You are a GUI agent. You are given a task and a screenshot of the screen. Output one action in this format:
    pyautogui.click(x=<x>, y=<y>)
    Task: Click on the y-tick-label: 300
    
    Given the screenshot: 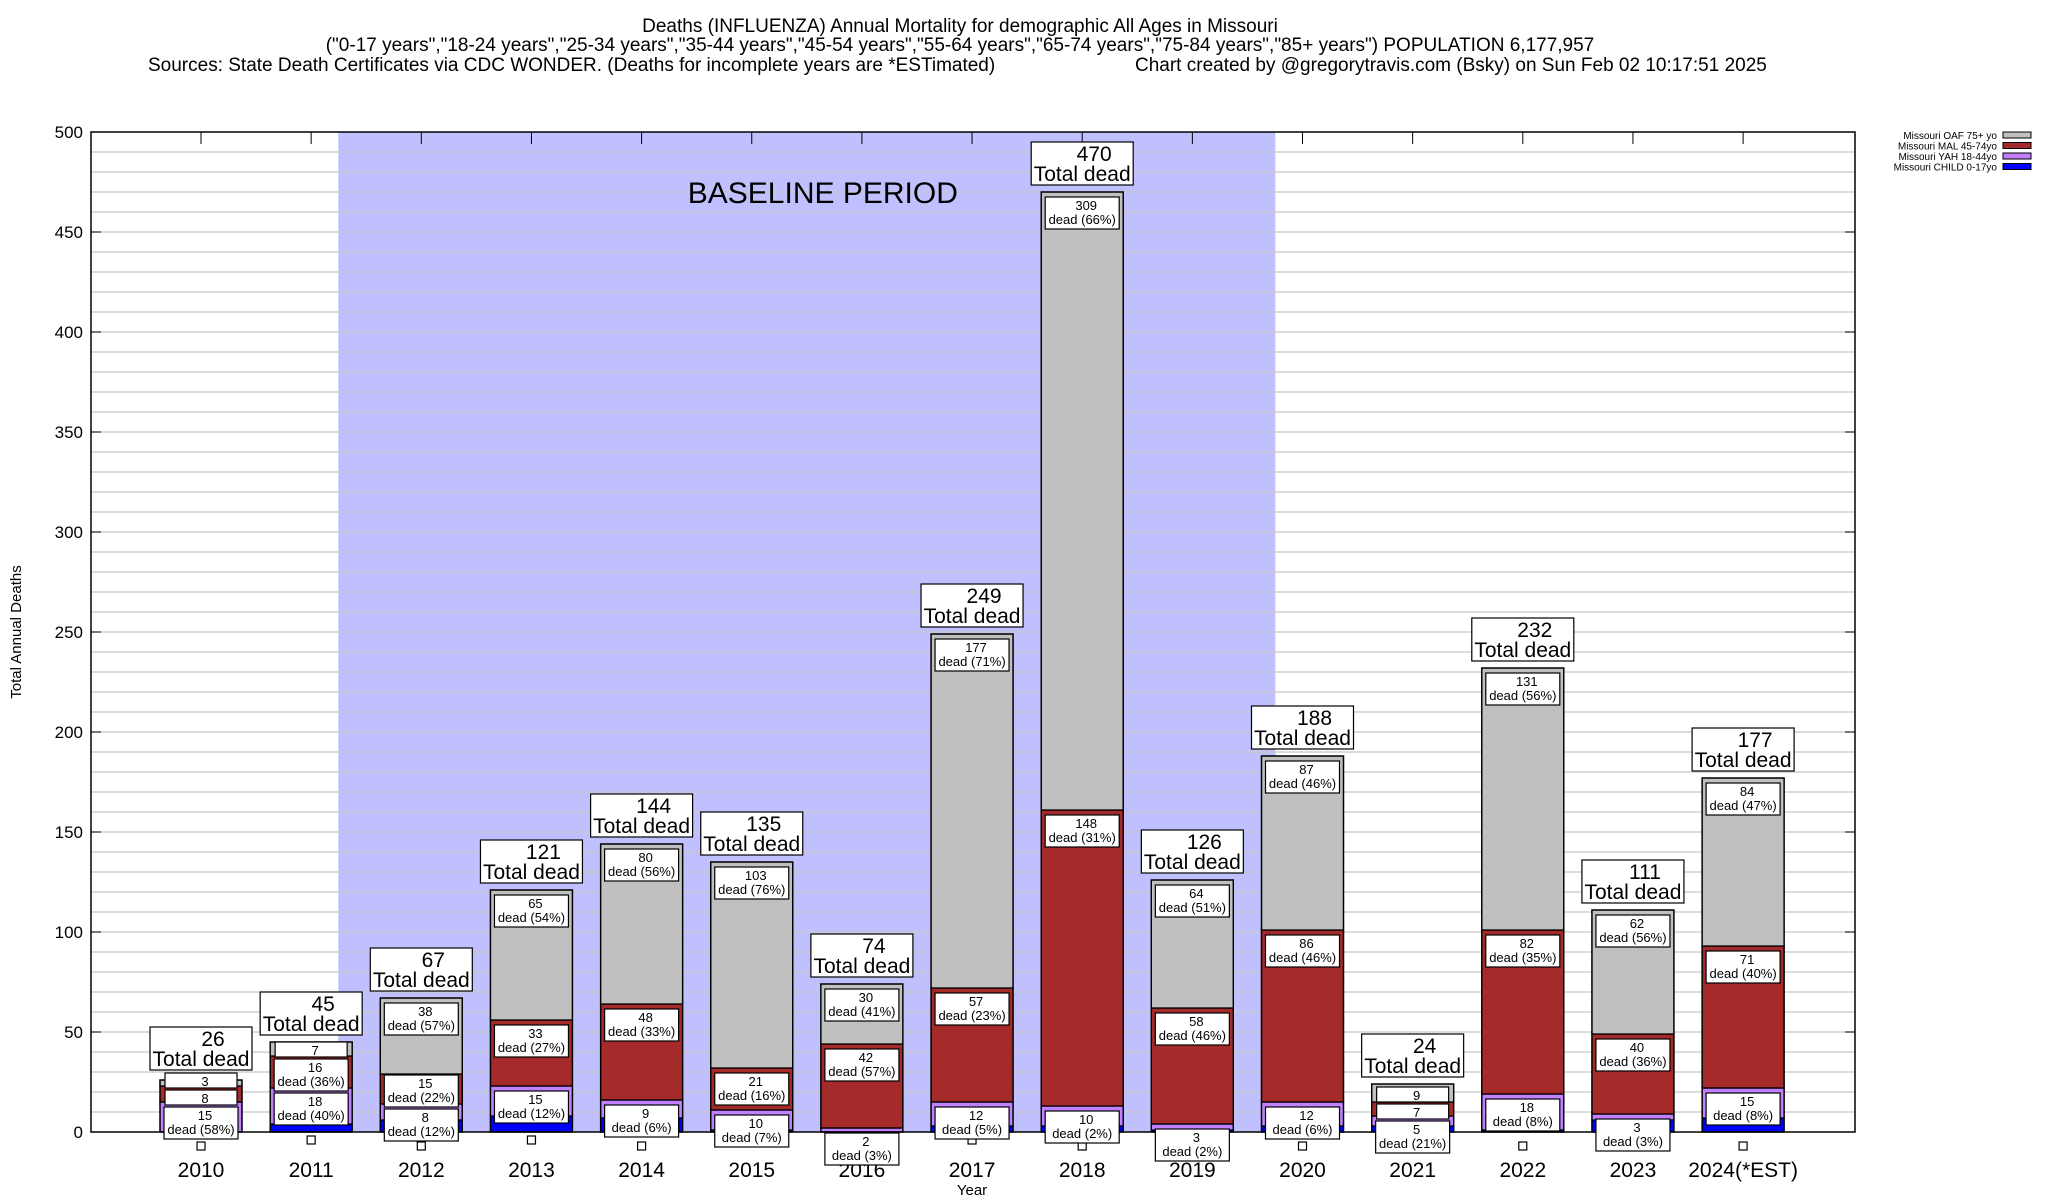 What is the action you would take?
    pyautogui.click(x=69, y=532)
    